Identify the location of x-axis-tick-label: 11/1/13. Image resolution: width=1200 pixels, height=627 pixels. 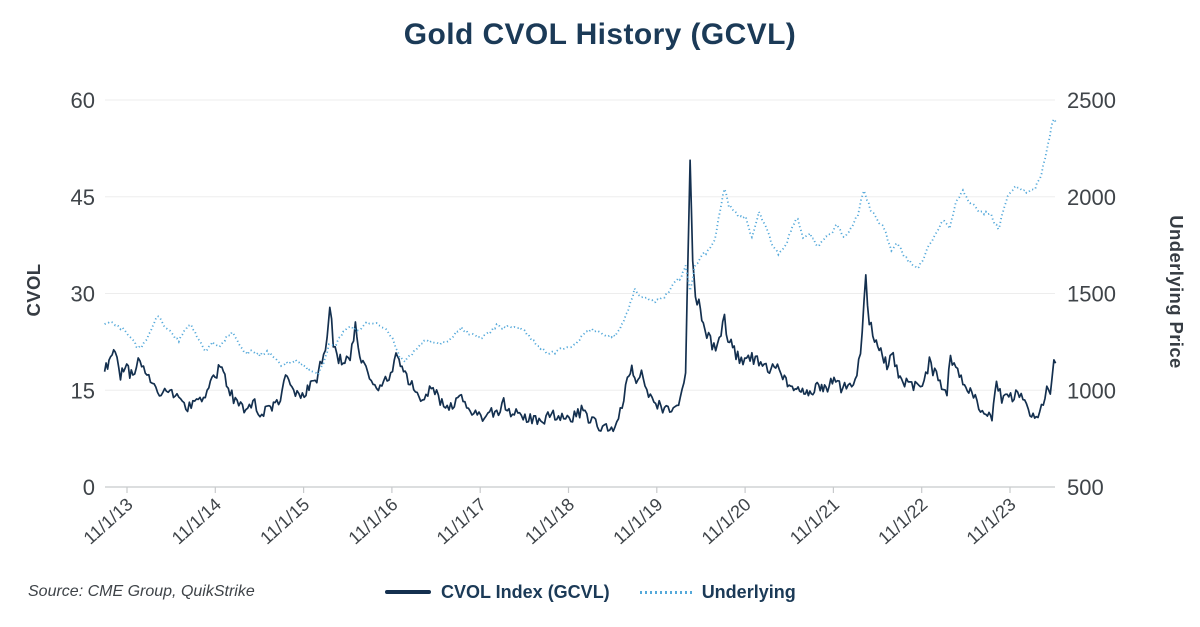
(108, 521).